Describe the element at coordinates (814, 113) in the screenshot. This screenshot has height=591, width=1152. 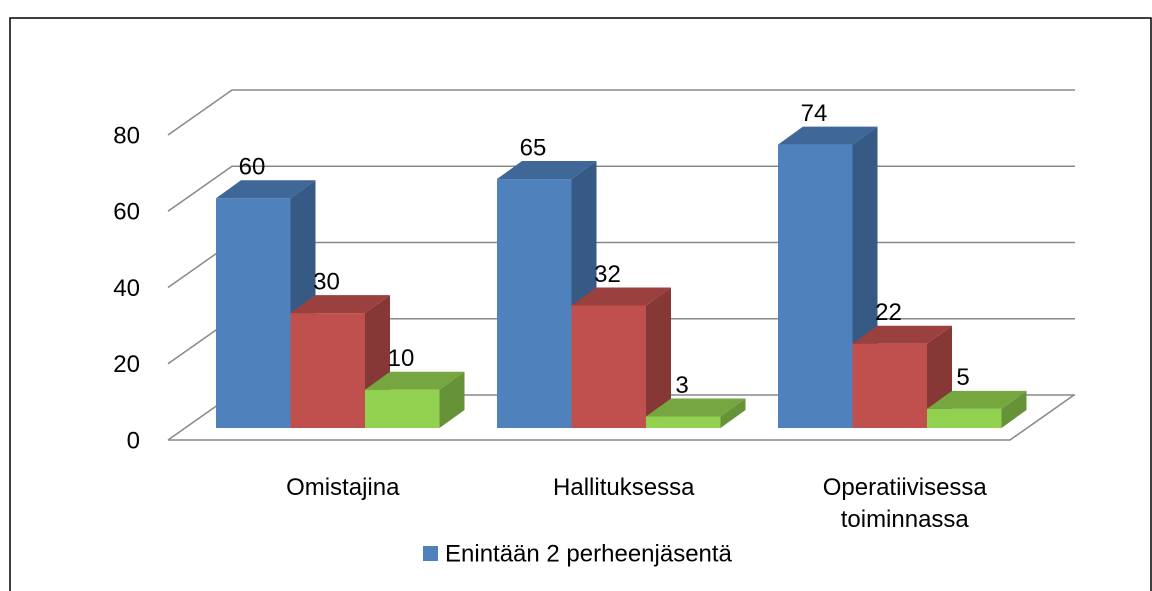
I see `data-label: 74` at that location.